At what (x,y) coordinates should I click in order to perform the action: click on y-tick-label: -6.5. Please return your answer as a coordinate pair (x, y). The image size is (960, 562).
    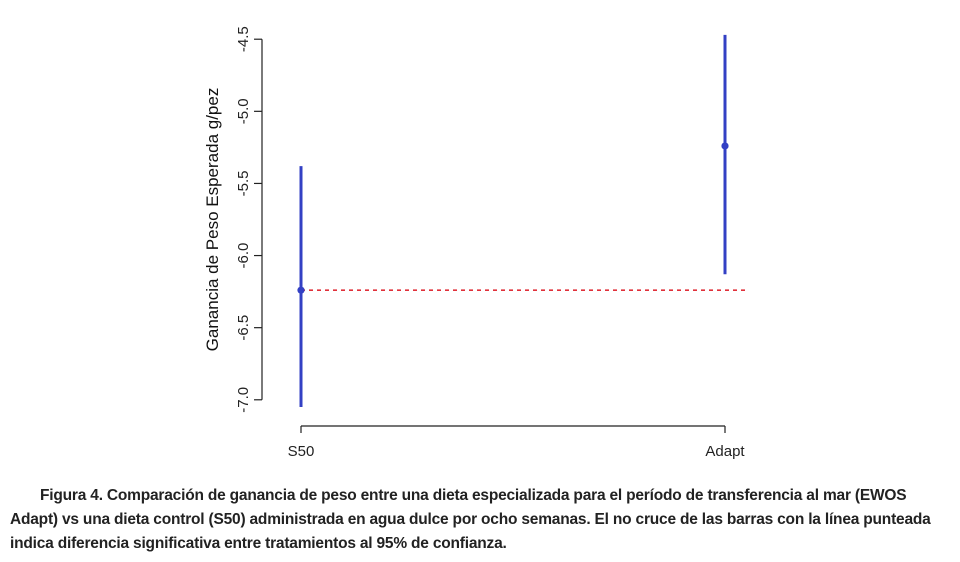
    Looking at the image, I should click on (243, 328).